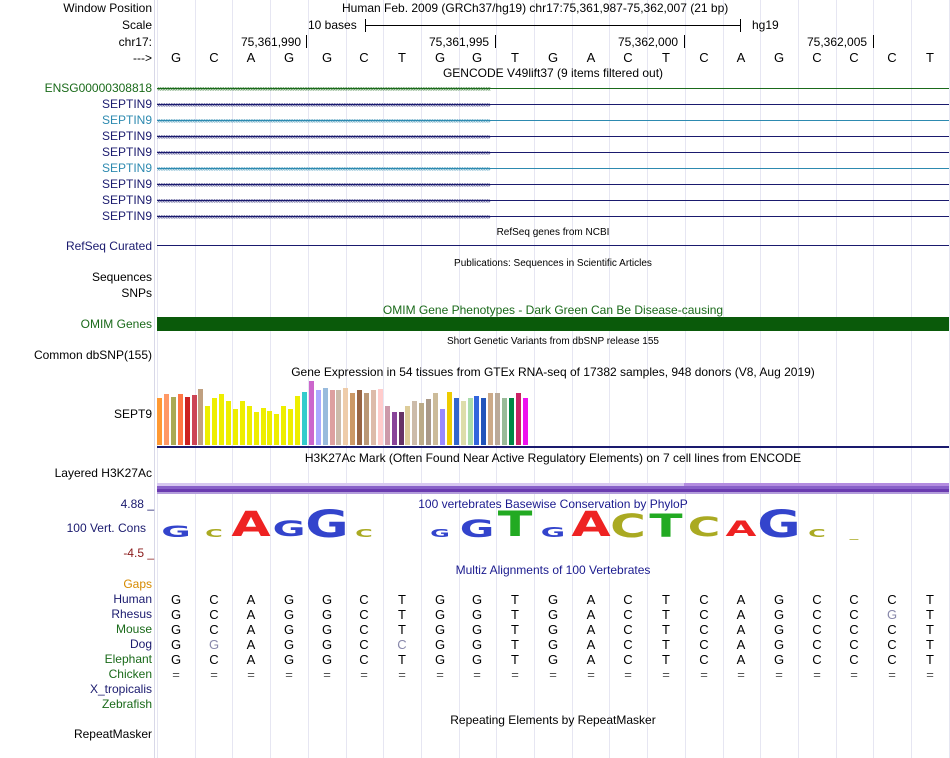  What do you see at coordinates (553, 73) in the screenshot?
I see `gencode-title: GENCODE V49lift37 (9 items filtered out)` at bounding box center [553, 73].